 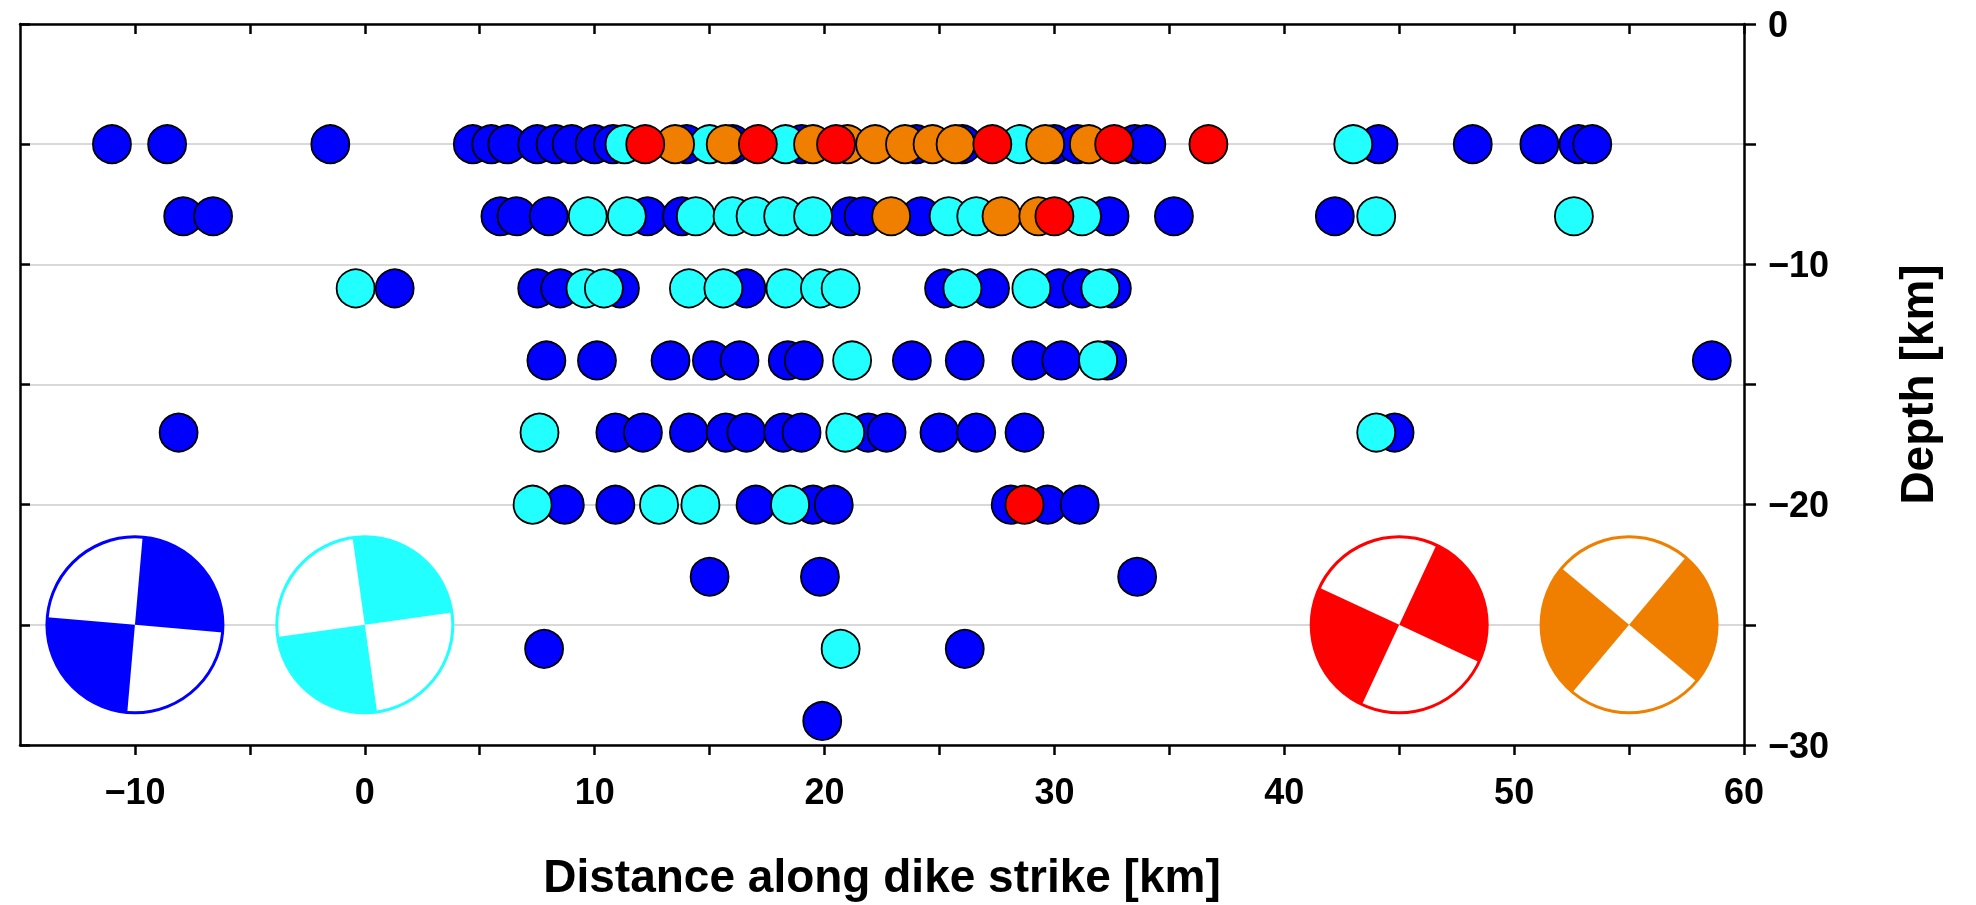 What do you see at coordinates (824, 791) in the screenshot?
I see `x-tick-label: 20` at bounding box center [824, 791].